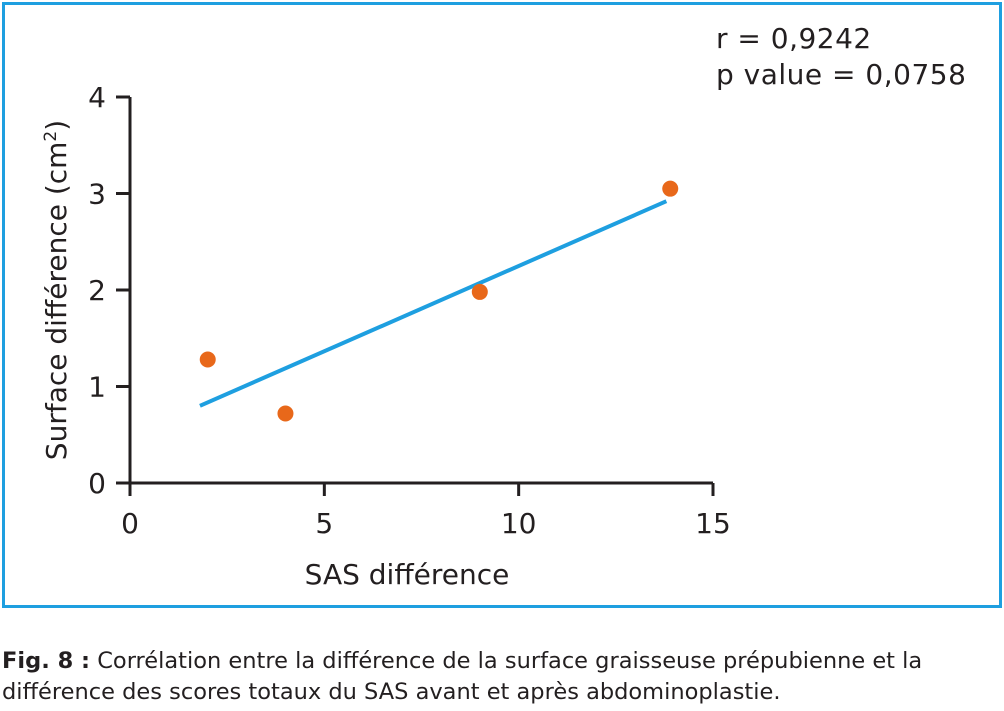 The image size is (1004, 711). What do you see at coordinates (841, 74) in the screenshot?
I see `p-value: p value = 0,0758` at bounding box center [841, 74].